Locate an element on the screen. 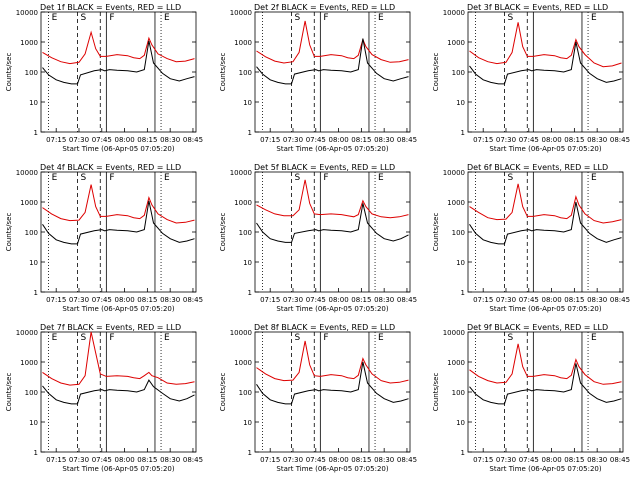 The image size is (640, 480). chart-title: Det 7f BLACK = Events, RED = LLD is located at coordinates (110, 327).